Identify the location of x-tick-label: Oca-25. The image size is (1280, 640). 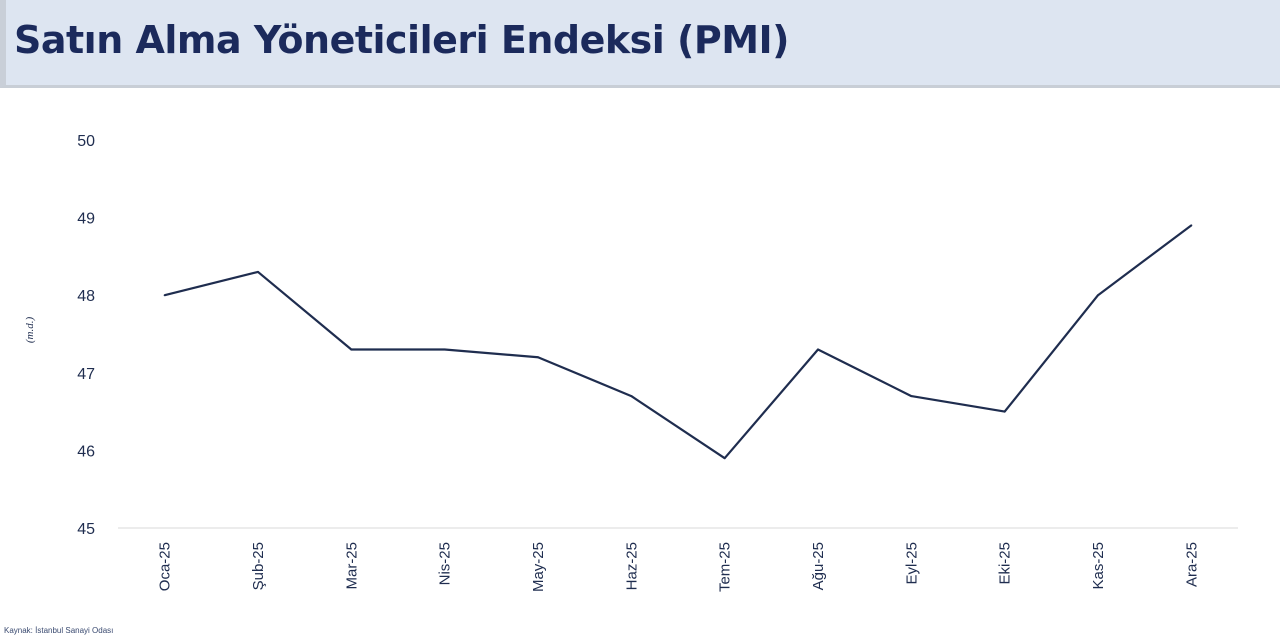
(165, 566).